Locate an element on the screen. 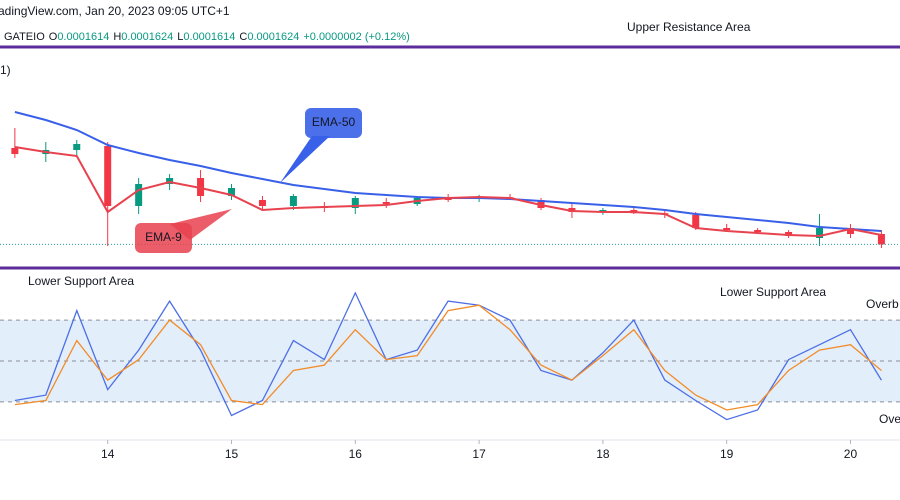 The width and height of the screenshot is (900, 500). x-tick-label: 17 is located at coordinates (479, 454).